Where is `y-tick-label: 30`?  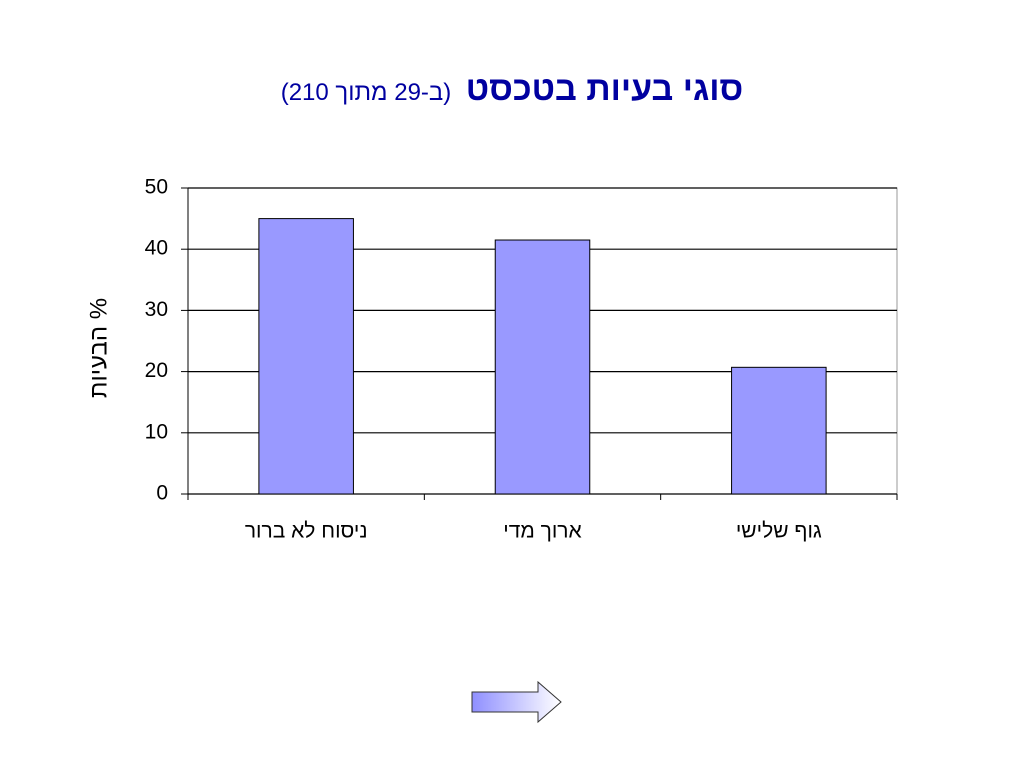 y-tick-label: 30 is located at coordinates (156, 309).